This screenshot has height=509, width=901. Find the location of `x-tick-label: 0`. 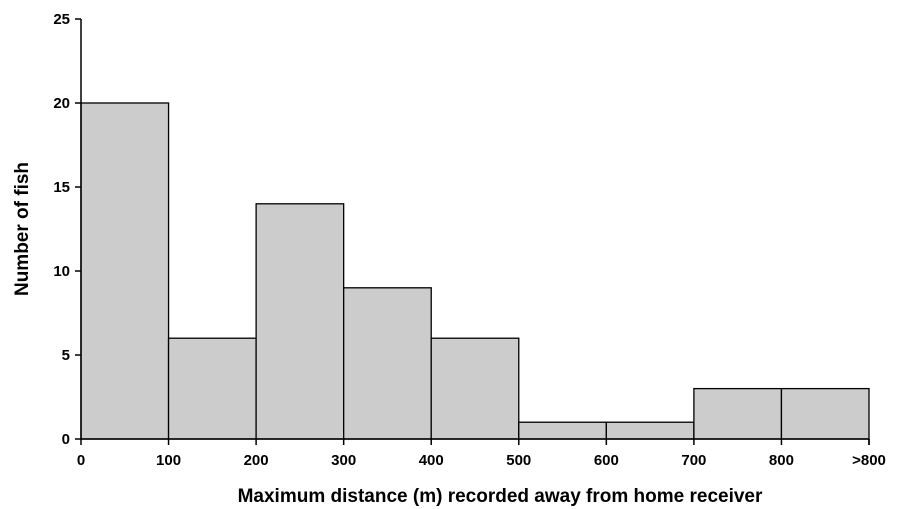

x-tick-label: 0 is located at coordinates (81, 460).